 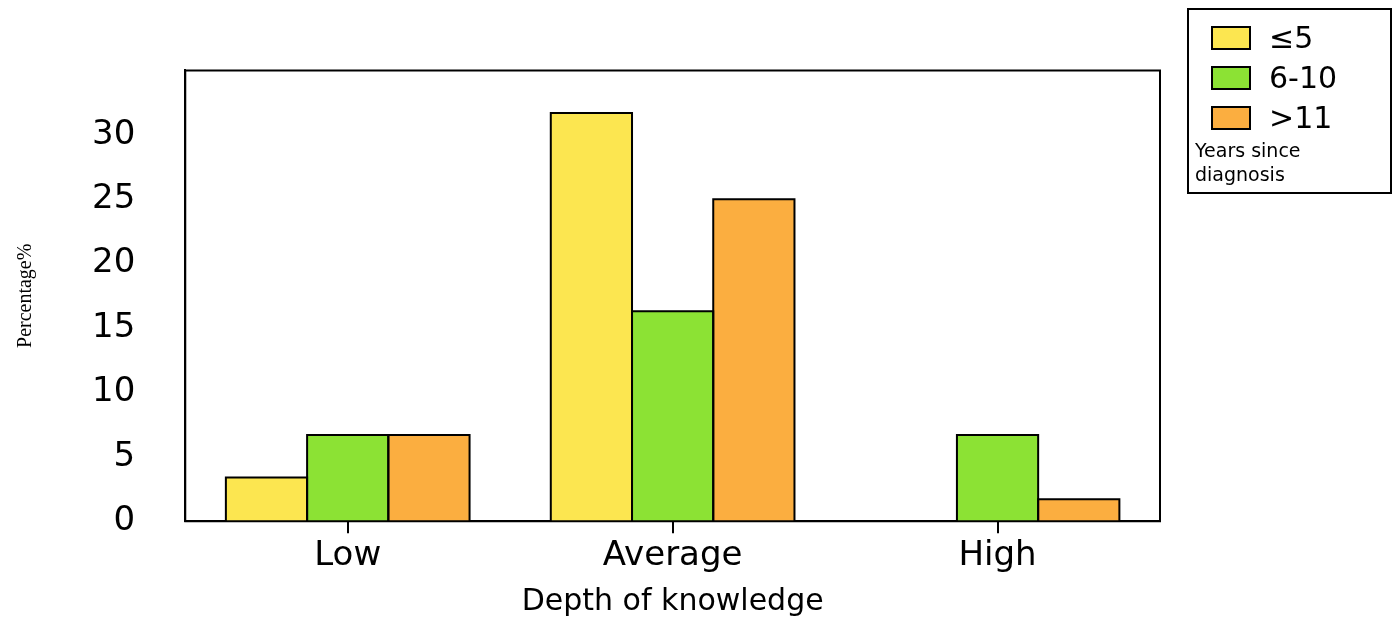 I want to click on legend-label: ≤5, so click(x=1291, y=38).